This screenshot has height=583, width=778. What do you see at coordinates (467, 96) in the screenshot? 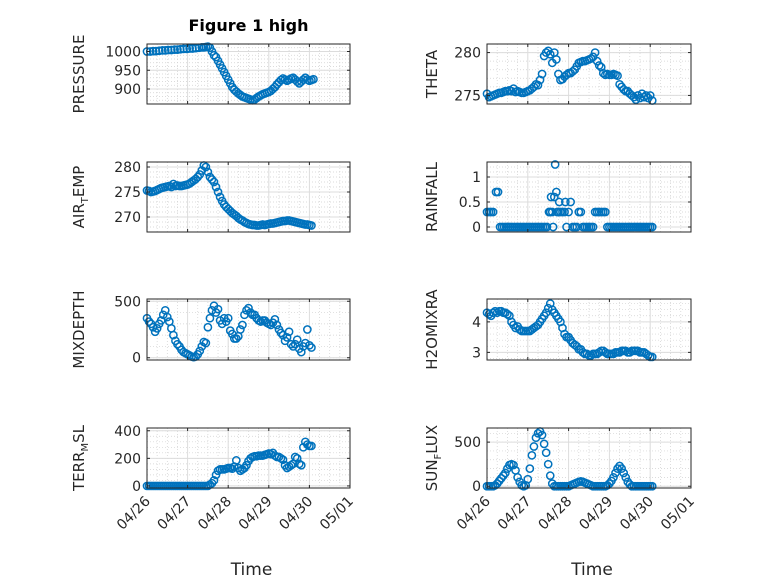
I see `y-tick-label: 275` at bounding box center [467, 96].